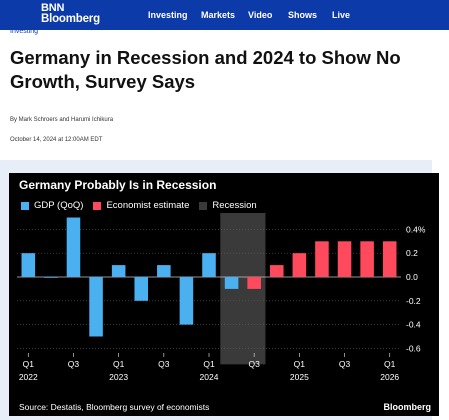 Image resolution: width=449 pixels, height=420 pixels. What do you see at coordinates (62, 120) in the screenshot?
I see `article-byline: By Mark Schroers and Harumi Ichikura` at bounding box center [62, 120].